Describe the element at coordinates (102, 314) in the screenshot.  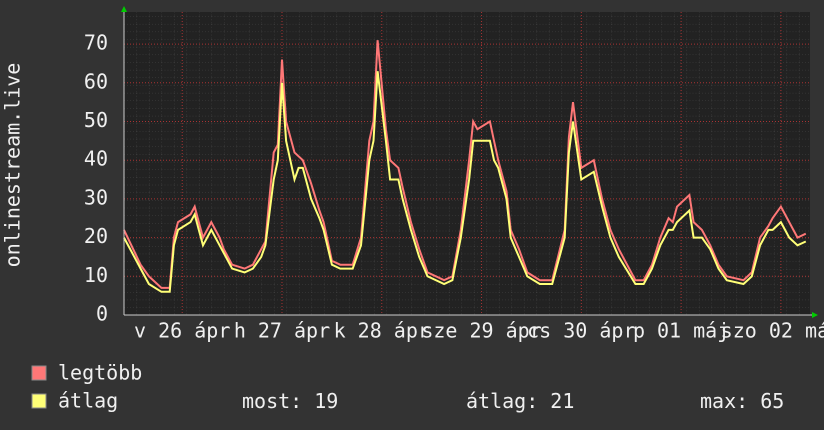
I see `y-tick-label: 0` at that location.